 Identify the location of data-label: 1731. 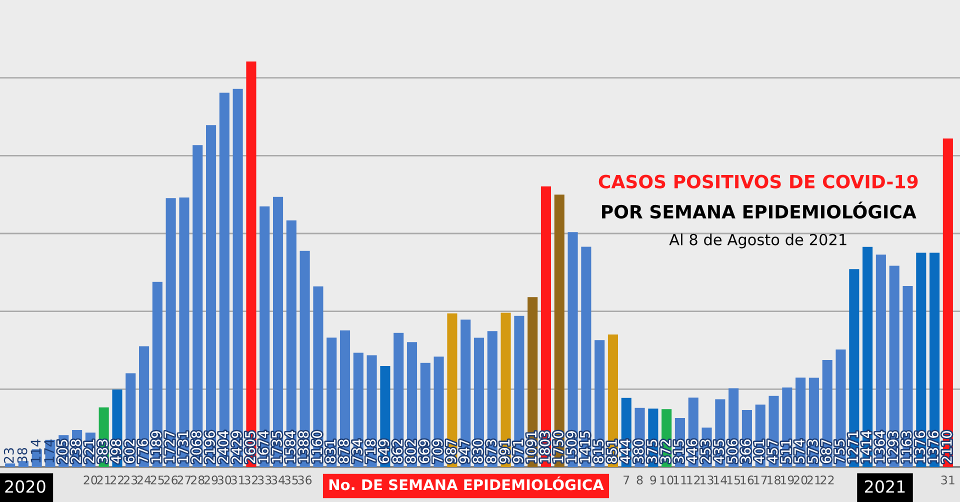
(183, 447).